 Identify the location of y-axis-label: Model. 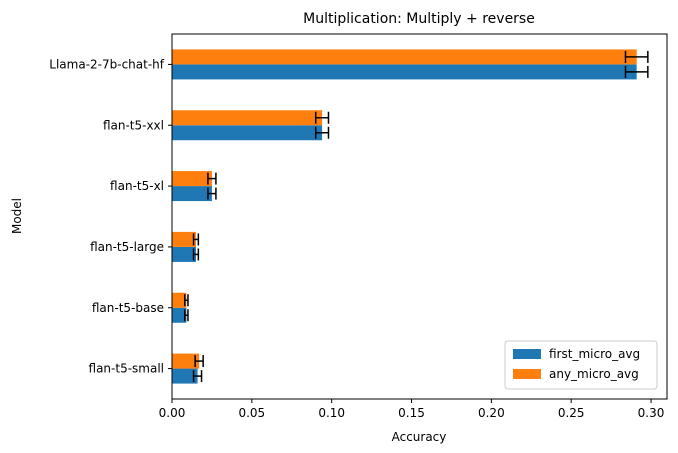
(17, 216).